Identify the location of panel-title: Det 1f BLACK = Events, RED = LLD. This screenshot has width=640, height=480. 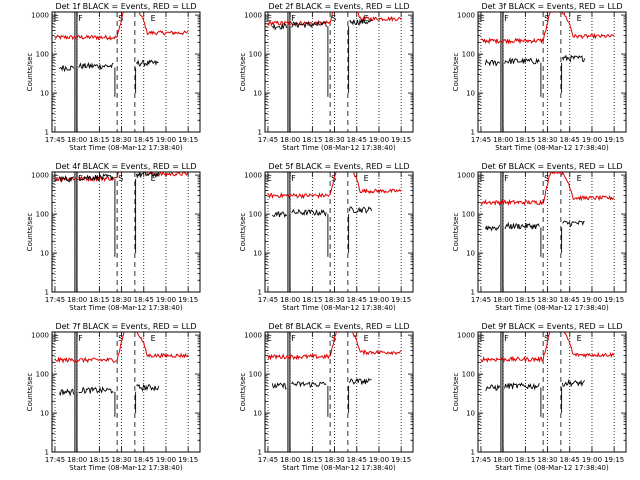
(125, 6).